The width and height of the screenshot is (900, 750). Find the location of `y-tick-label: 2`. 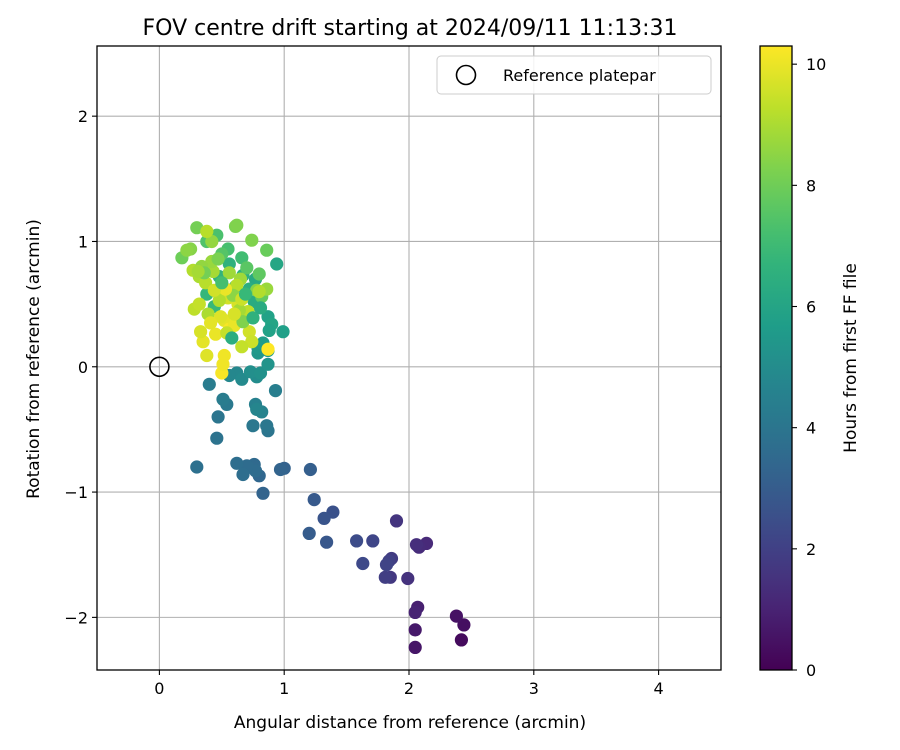

y-tick-label: 2 is located at coordinates (83, 116).